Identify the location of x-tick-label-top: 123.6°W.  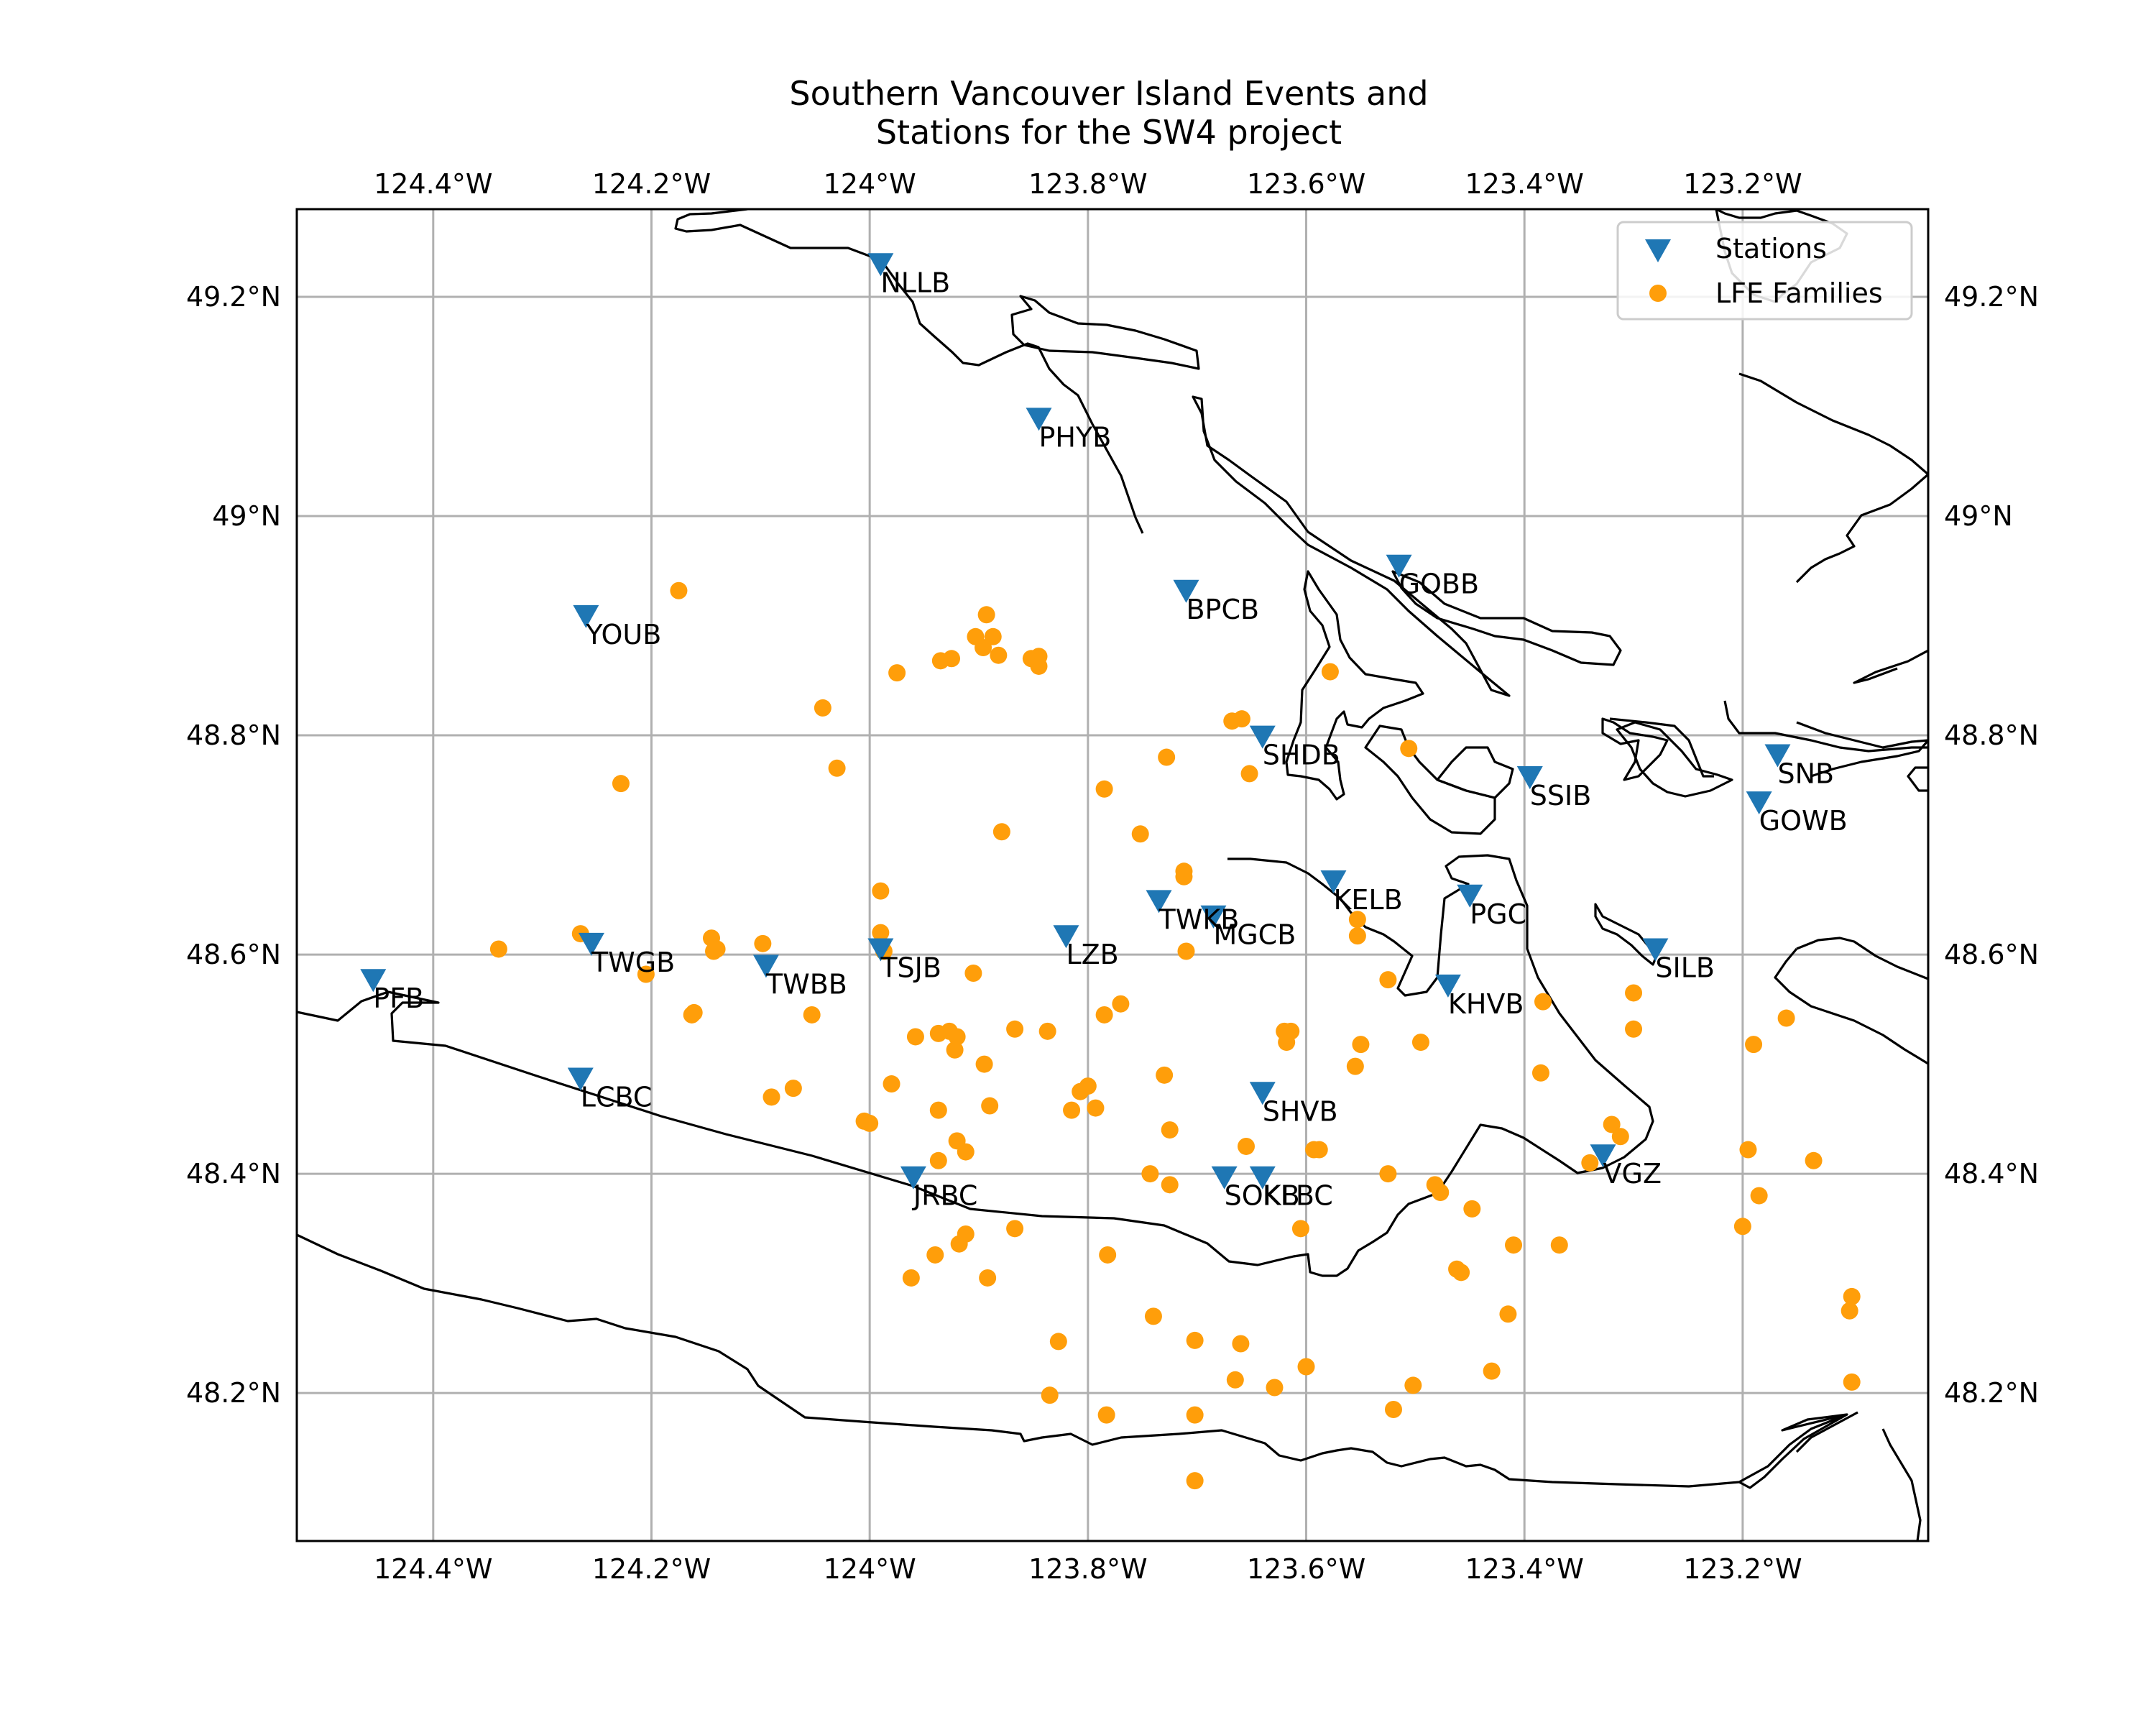
(1306, 184).